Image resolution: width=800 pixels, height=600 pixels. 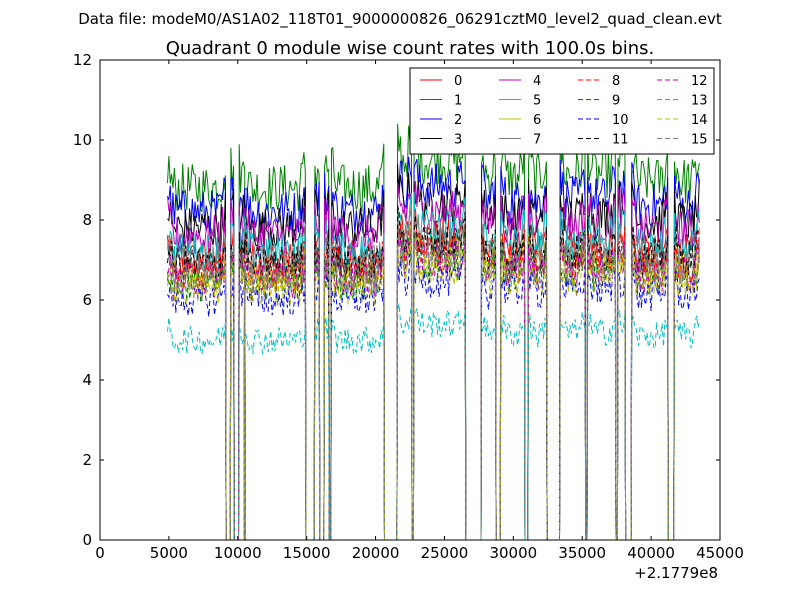 What do you see at coordinates (169, 553) in the screenshot?
I see `x-tick-label: 5000` at bounding box center [169, 553].